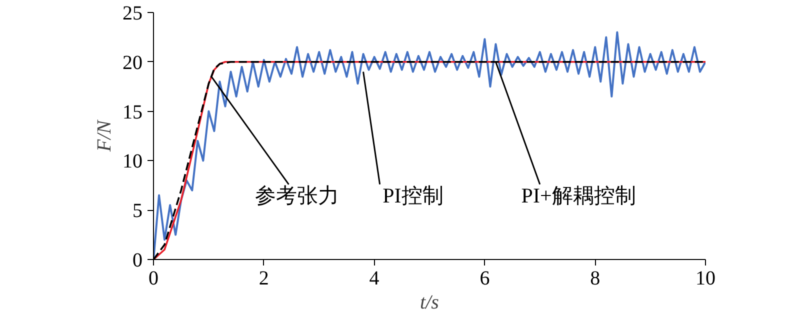 The image size is (800, 326). Describe the element at coordinates (153, 279) in the screenshot. I see `x-tick-label: 0` at that location.